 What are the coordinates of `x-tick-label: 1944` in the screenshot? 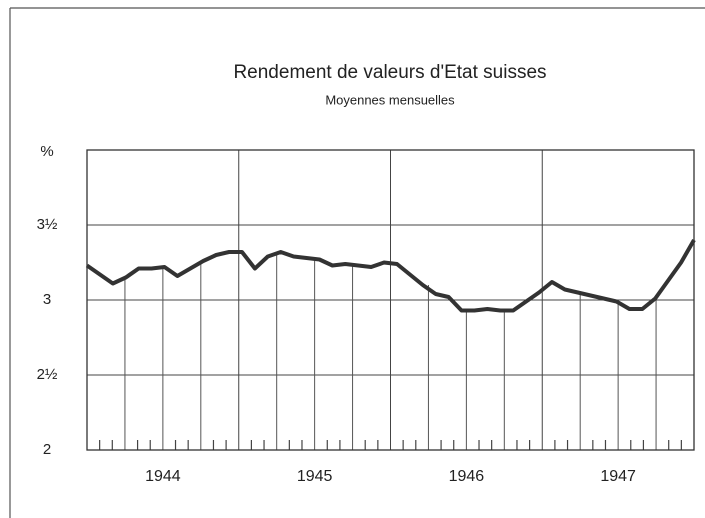 It's located at (163, 476).